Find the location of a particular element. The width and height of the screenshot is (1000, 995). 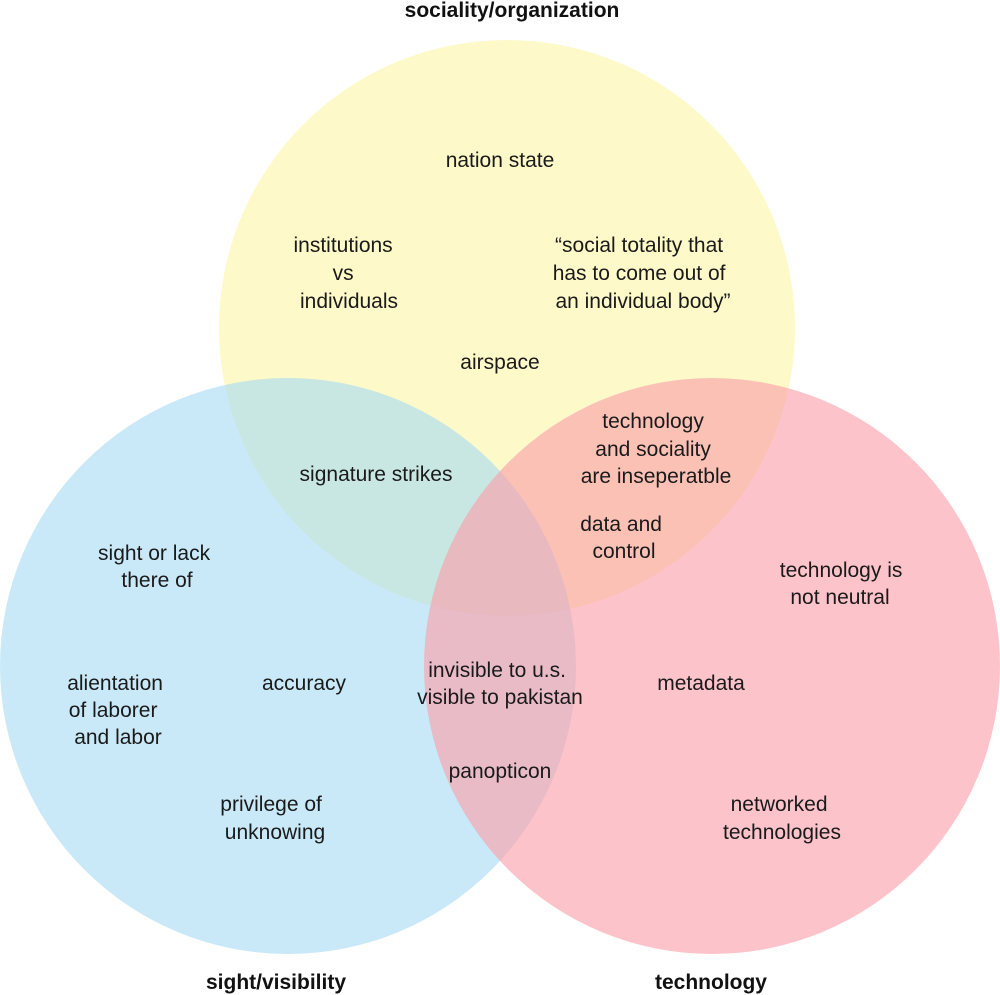

term-accuracy: accuracy is located at coordinates (304, 683).